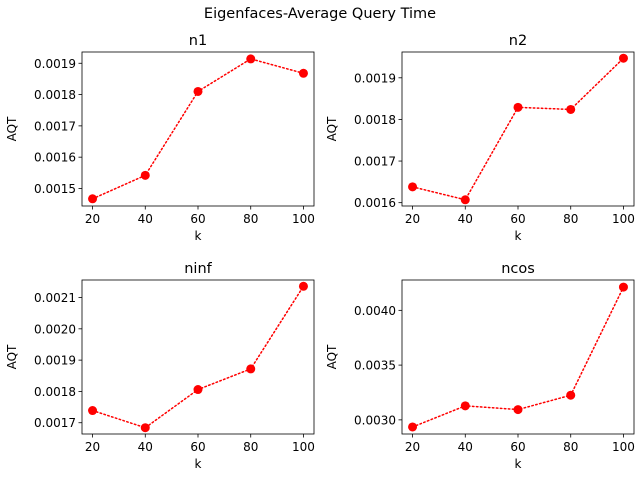 The image size is (640, 484). I want to click on y-tick-label: 0.0040, so click(375, 311).